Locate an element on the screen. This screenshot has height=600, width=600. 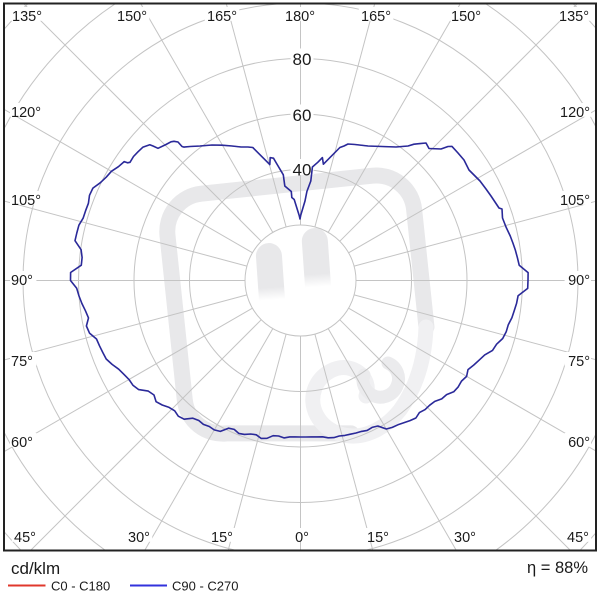
svg-text: C0 - C180 is located at coordinates (80, 586).